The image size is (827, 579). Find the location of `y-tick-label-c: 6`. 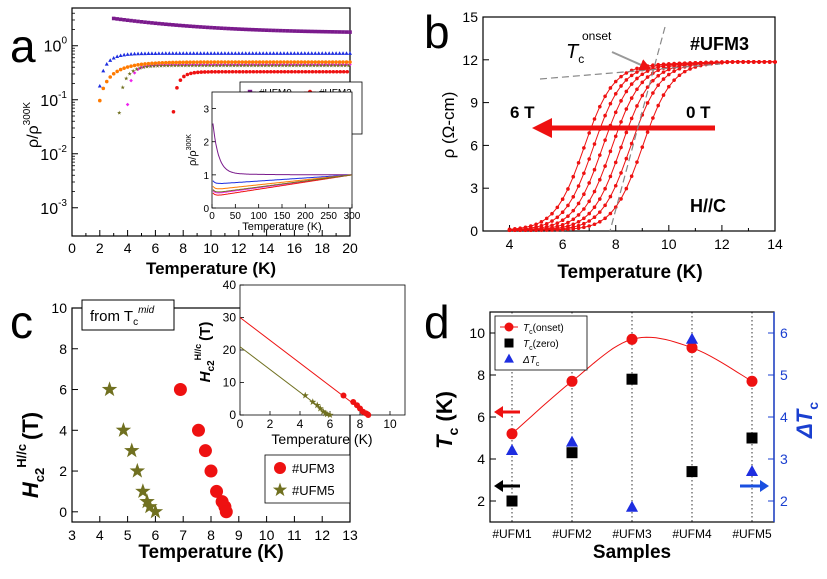

y-tick-label-c: 6 is located at coordinates (63, 390).